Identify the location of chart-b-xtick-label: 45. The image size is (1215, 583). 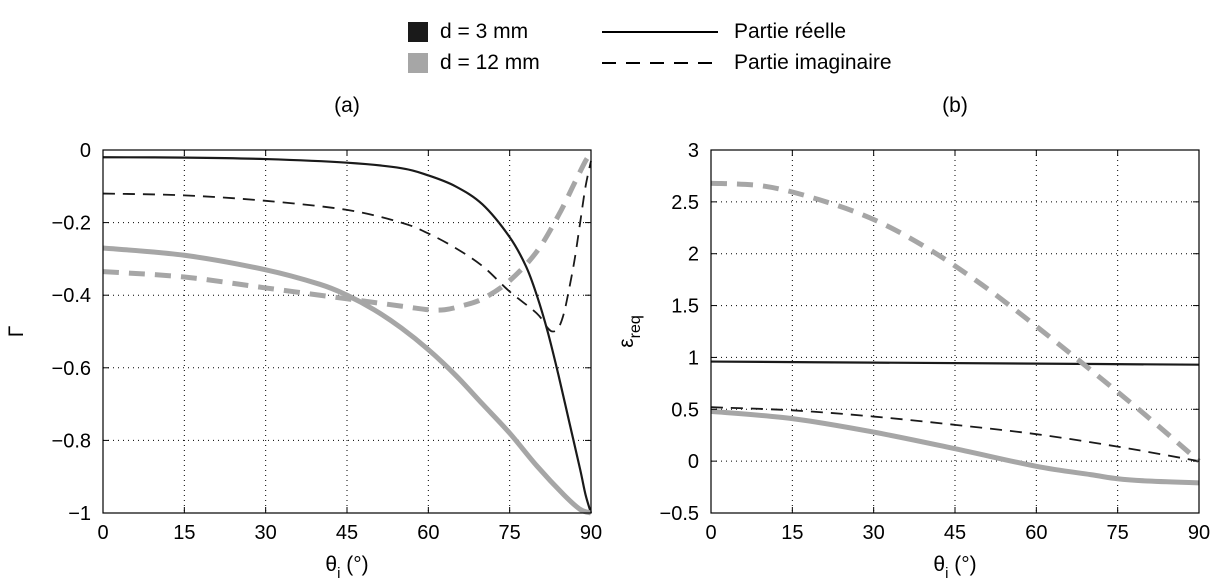
(955, 533).